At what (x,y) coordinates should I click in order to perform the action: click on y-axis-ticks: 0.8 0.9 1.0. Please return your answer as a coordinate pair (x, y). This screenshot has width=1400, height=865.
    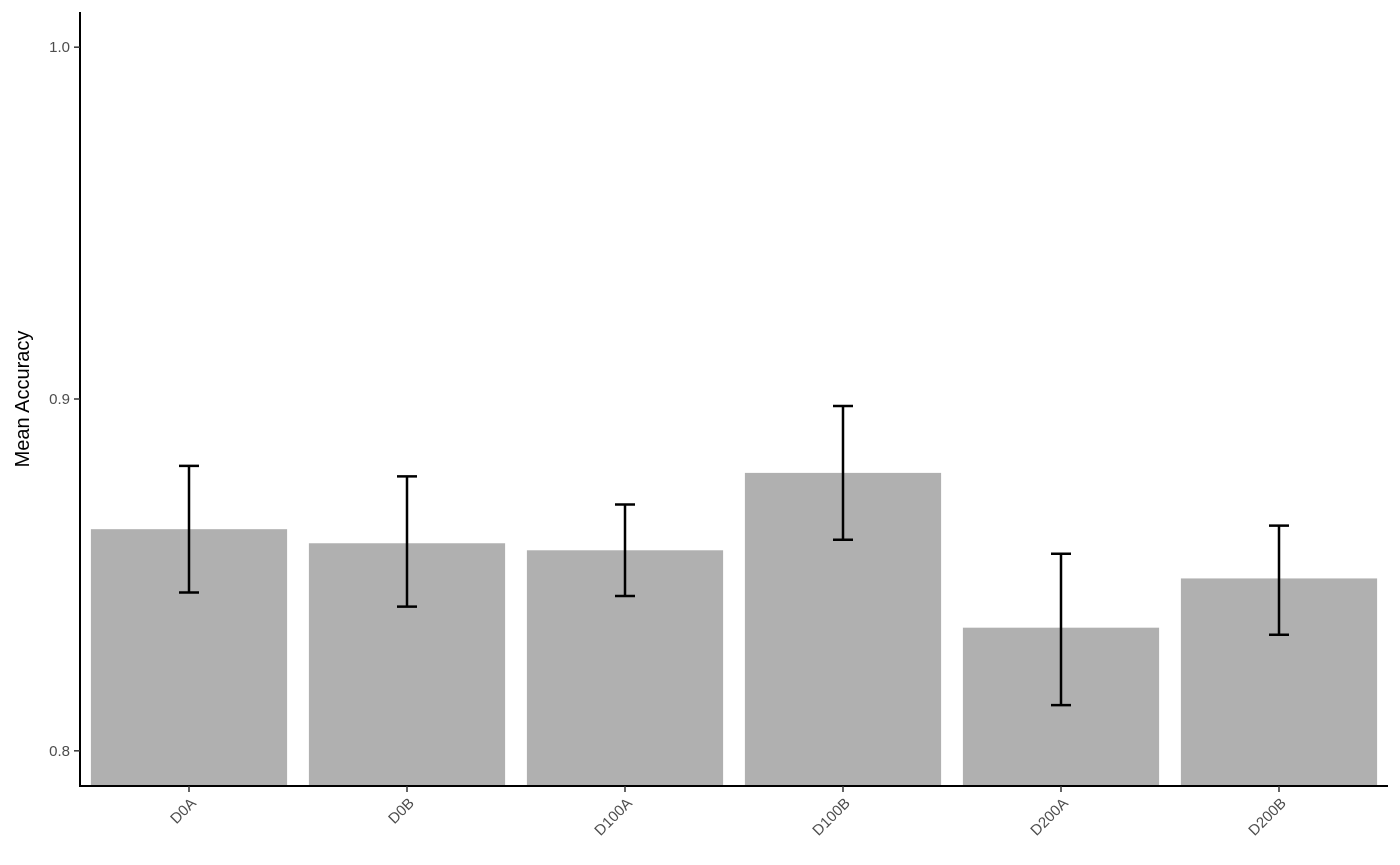
    Looking at the image, I should click on (64, 399).